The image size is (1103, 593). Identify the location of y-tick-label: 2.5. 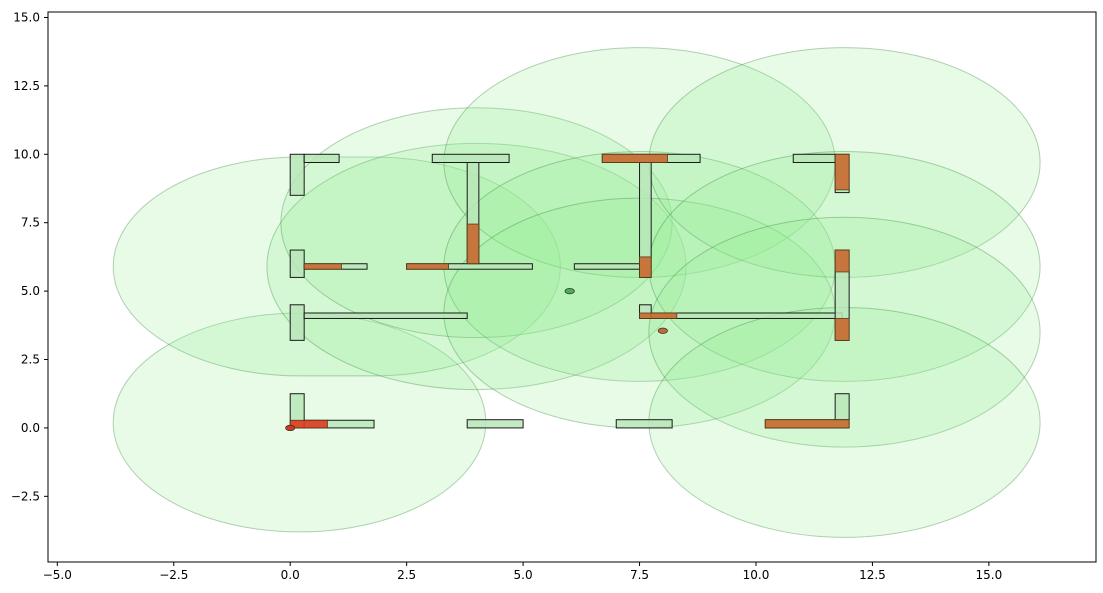
(30, 360).